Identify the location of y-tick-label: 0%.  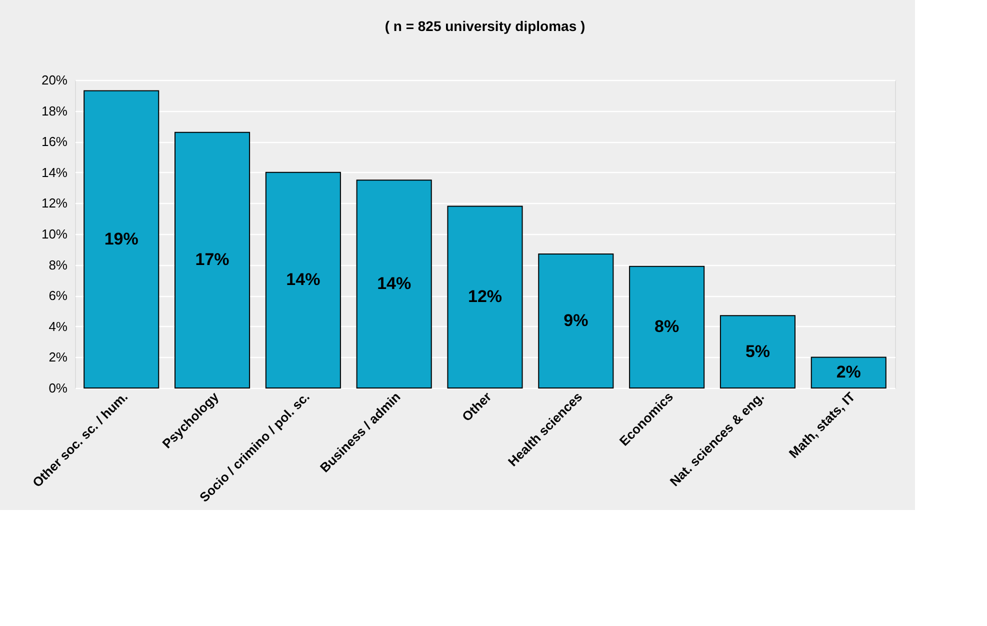
(58, 388).